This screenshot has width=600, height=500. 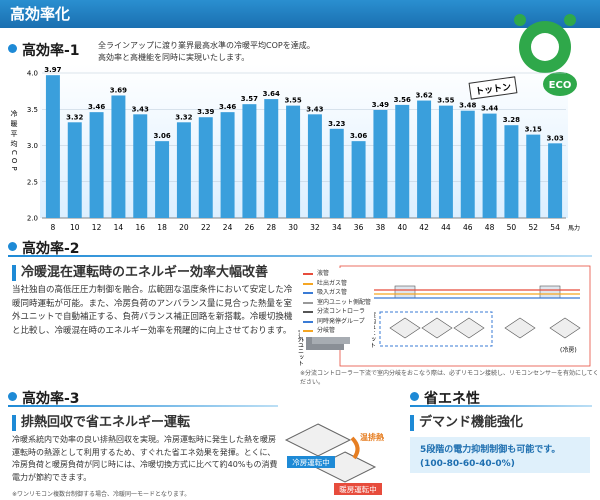 I want to click on x-tick-label: 46, so click(x=468, y=227).